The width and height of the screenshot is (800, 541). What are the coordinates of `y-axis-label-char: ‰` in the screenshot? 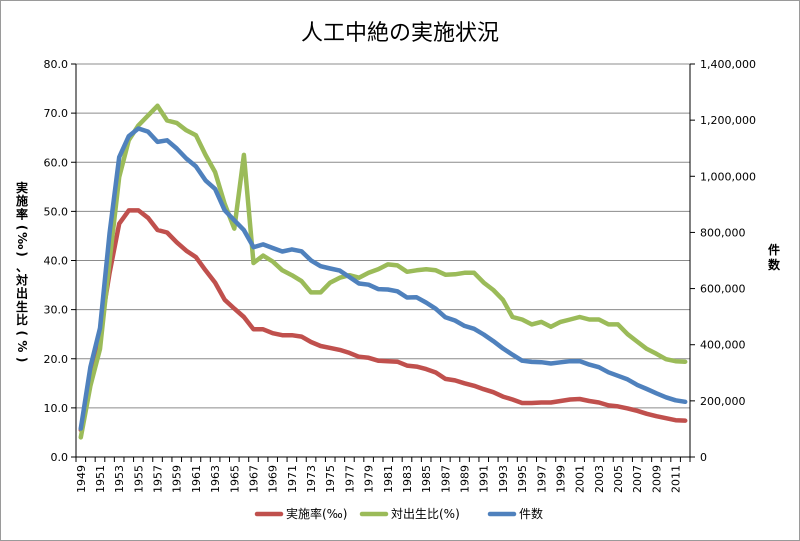 It's located at (22, 240).